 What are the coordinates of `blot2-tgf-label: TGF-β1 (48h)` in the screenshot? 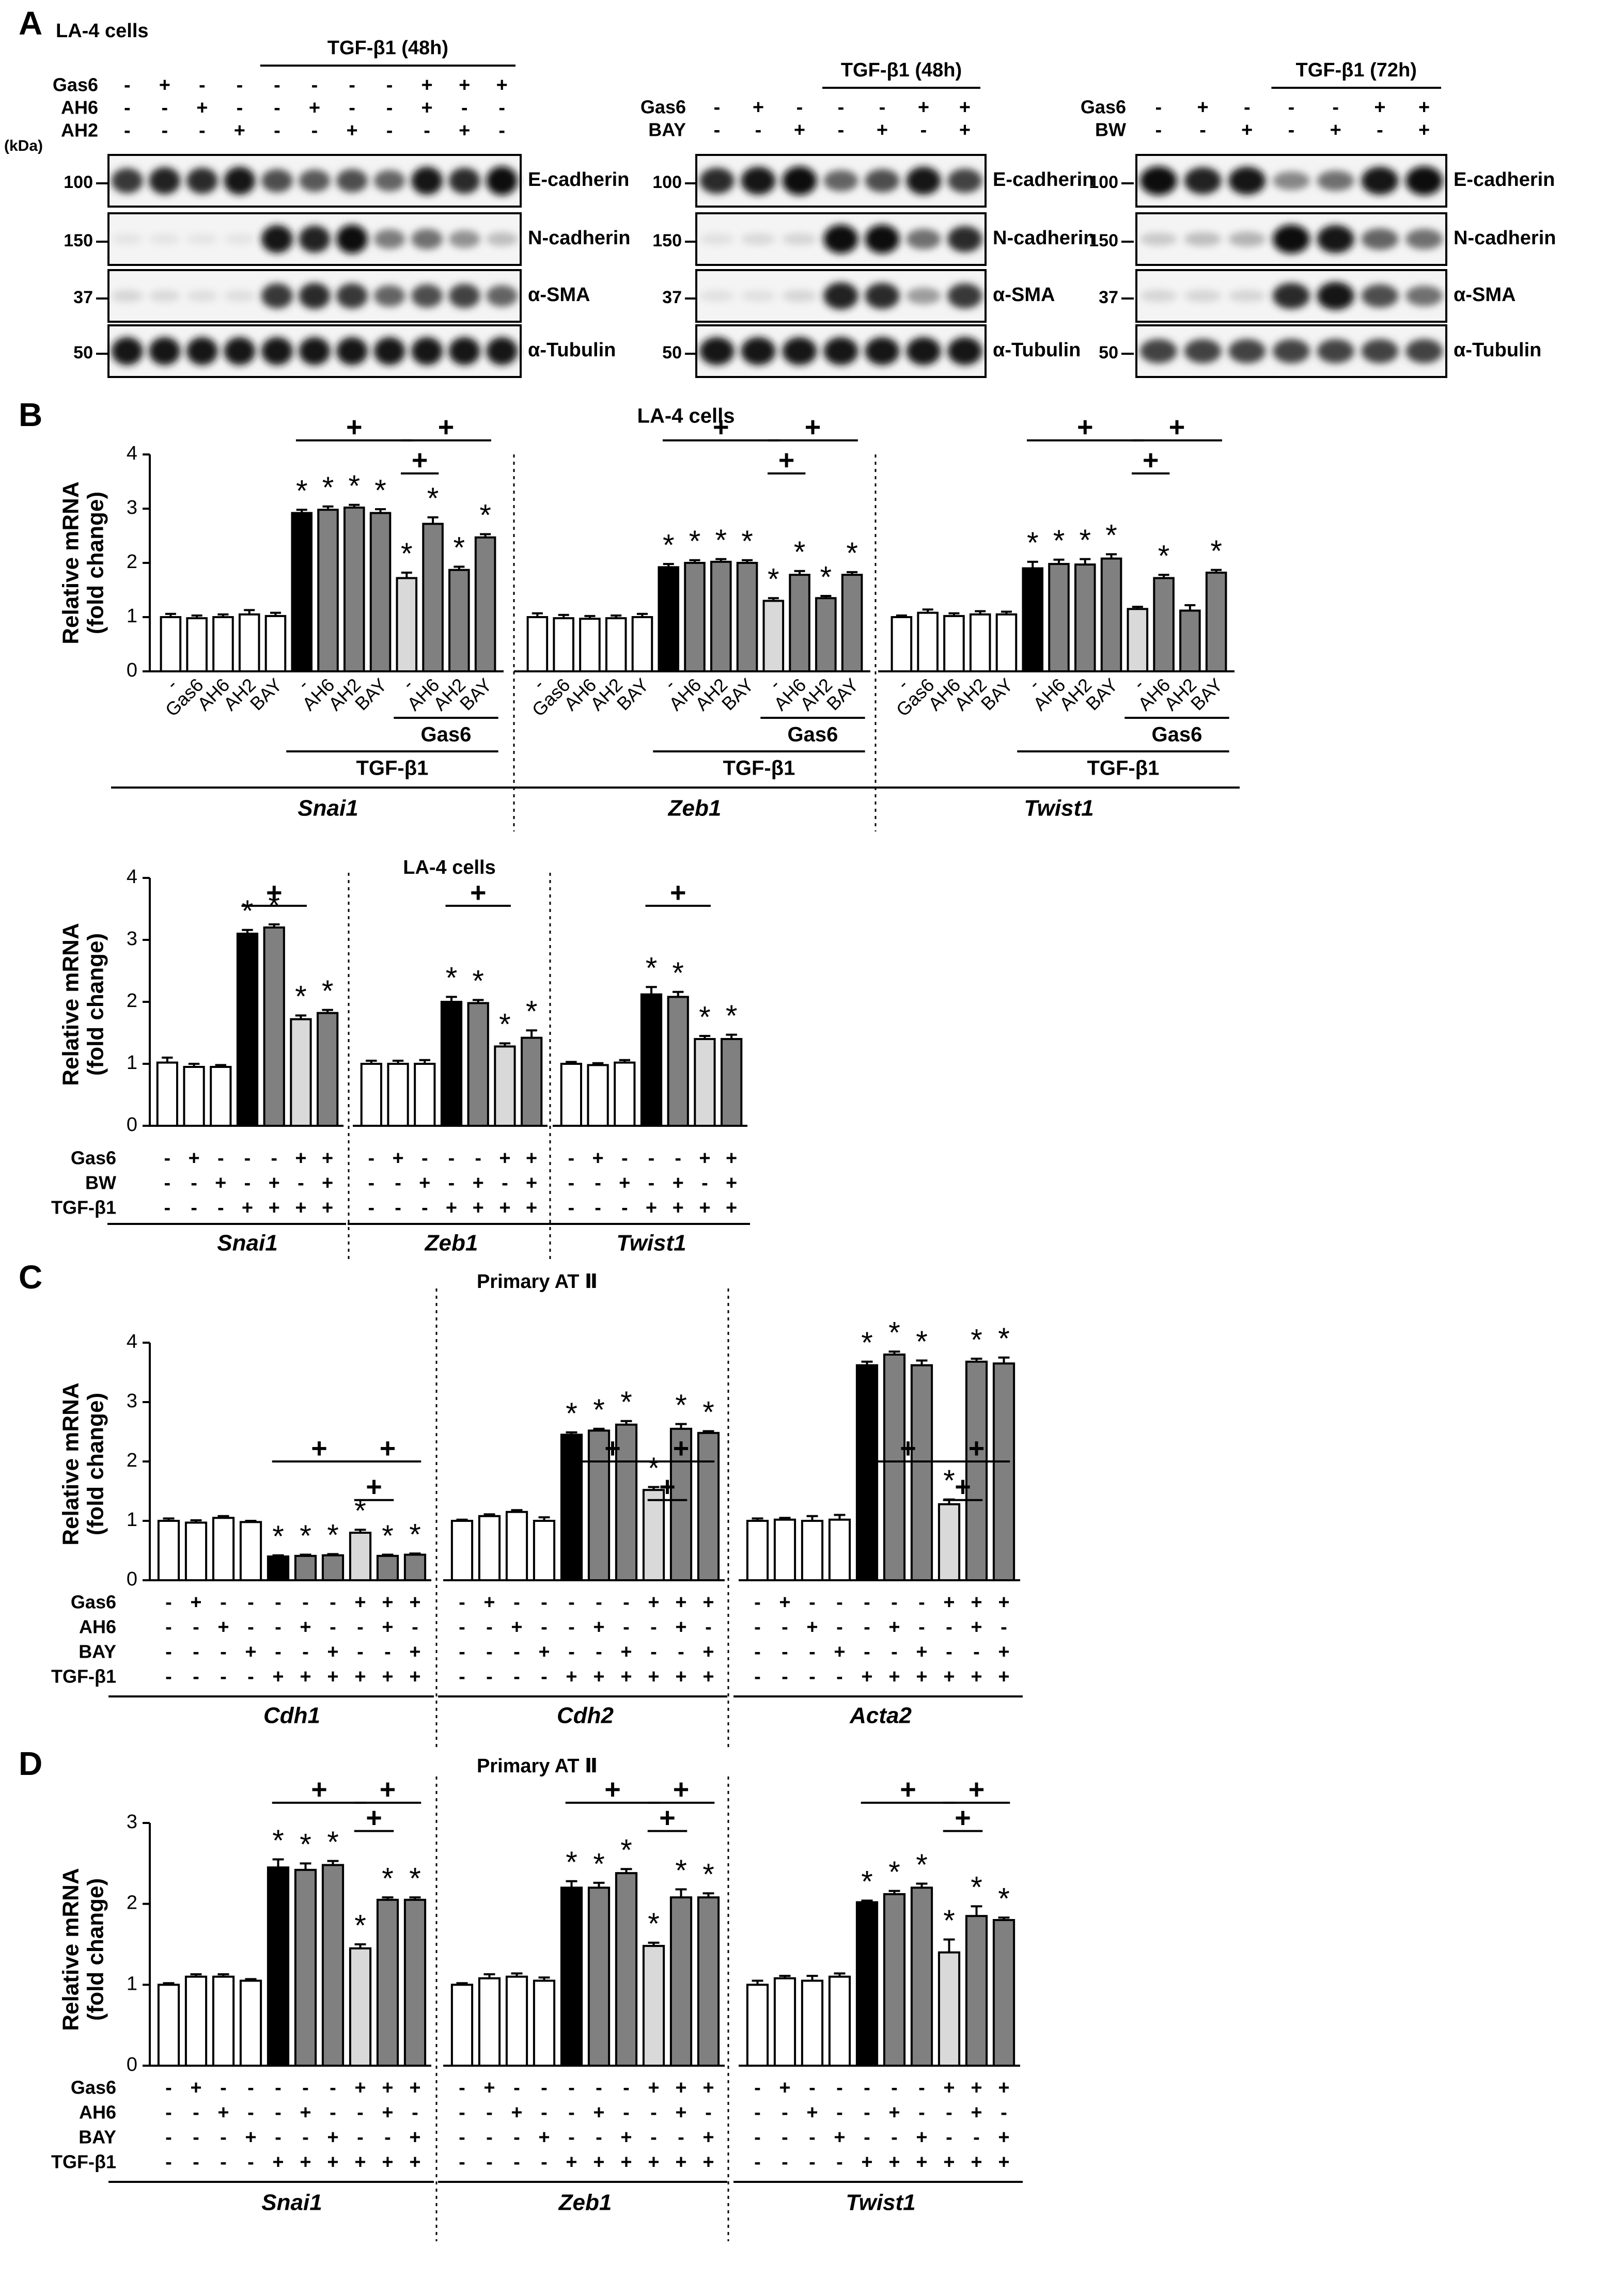 It's located at (902, 70).